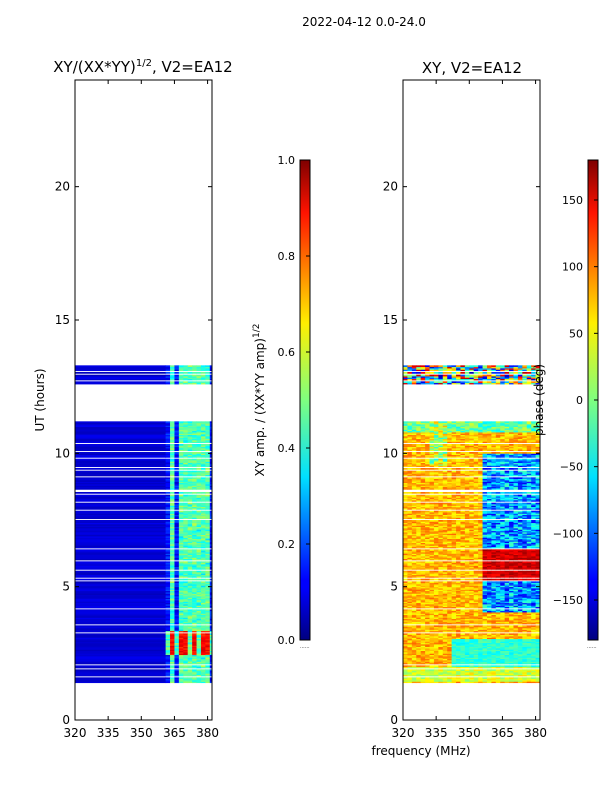  I want to click on right-colorbar-tick-label: −150, so click(568, 600).